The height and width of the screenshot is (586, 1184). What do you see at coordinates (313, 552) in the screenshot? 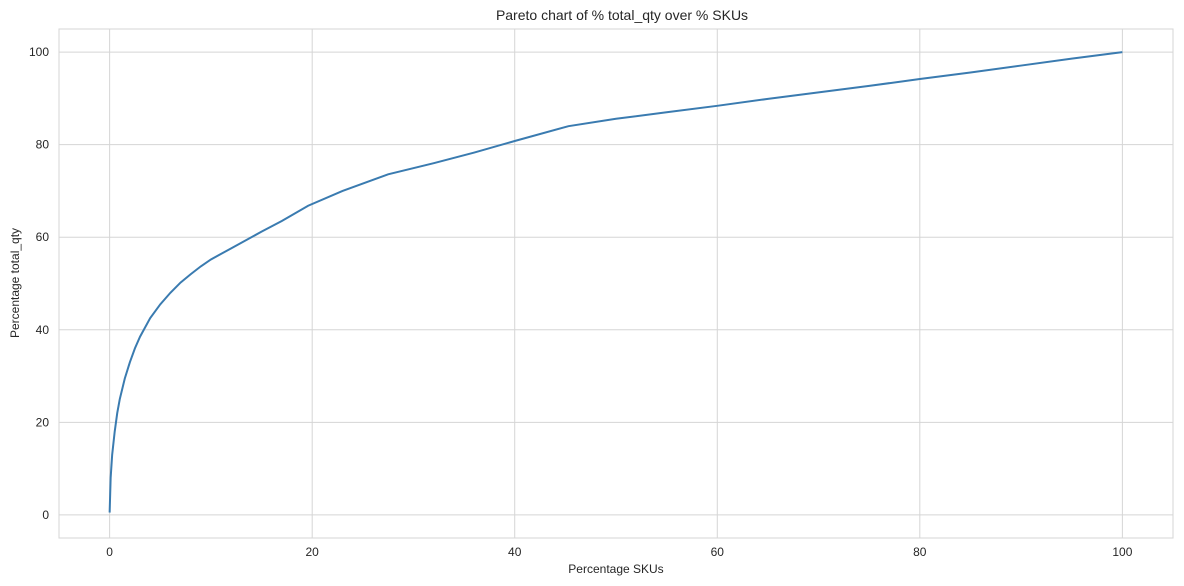
I see `x-tick-label: 20` at bounding box center [313, 552].